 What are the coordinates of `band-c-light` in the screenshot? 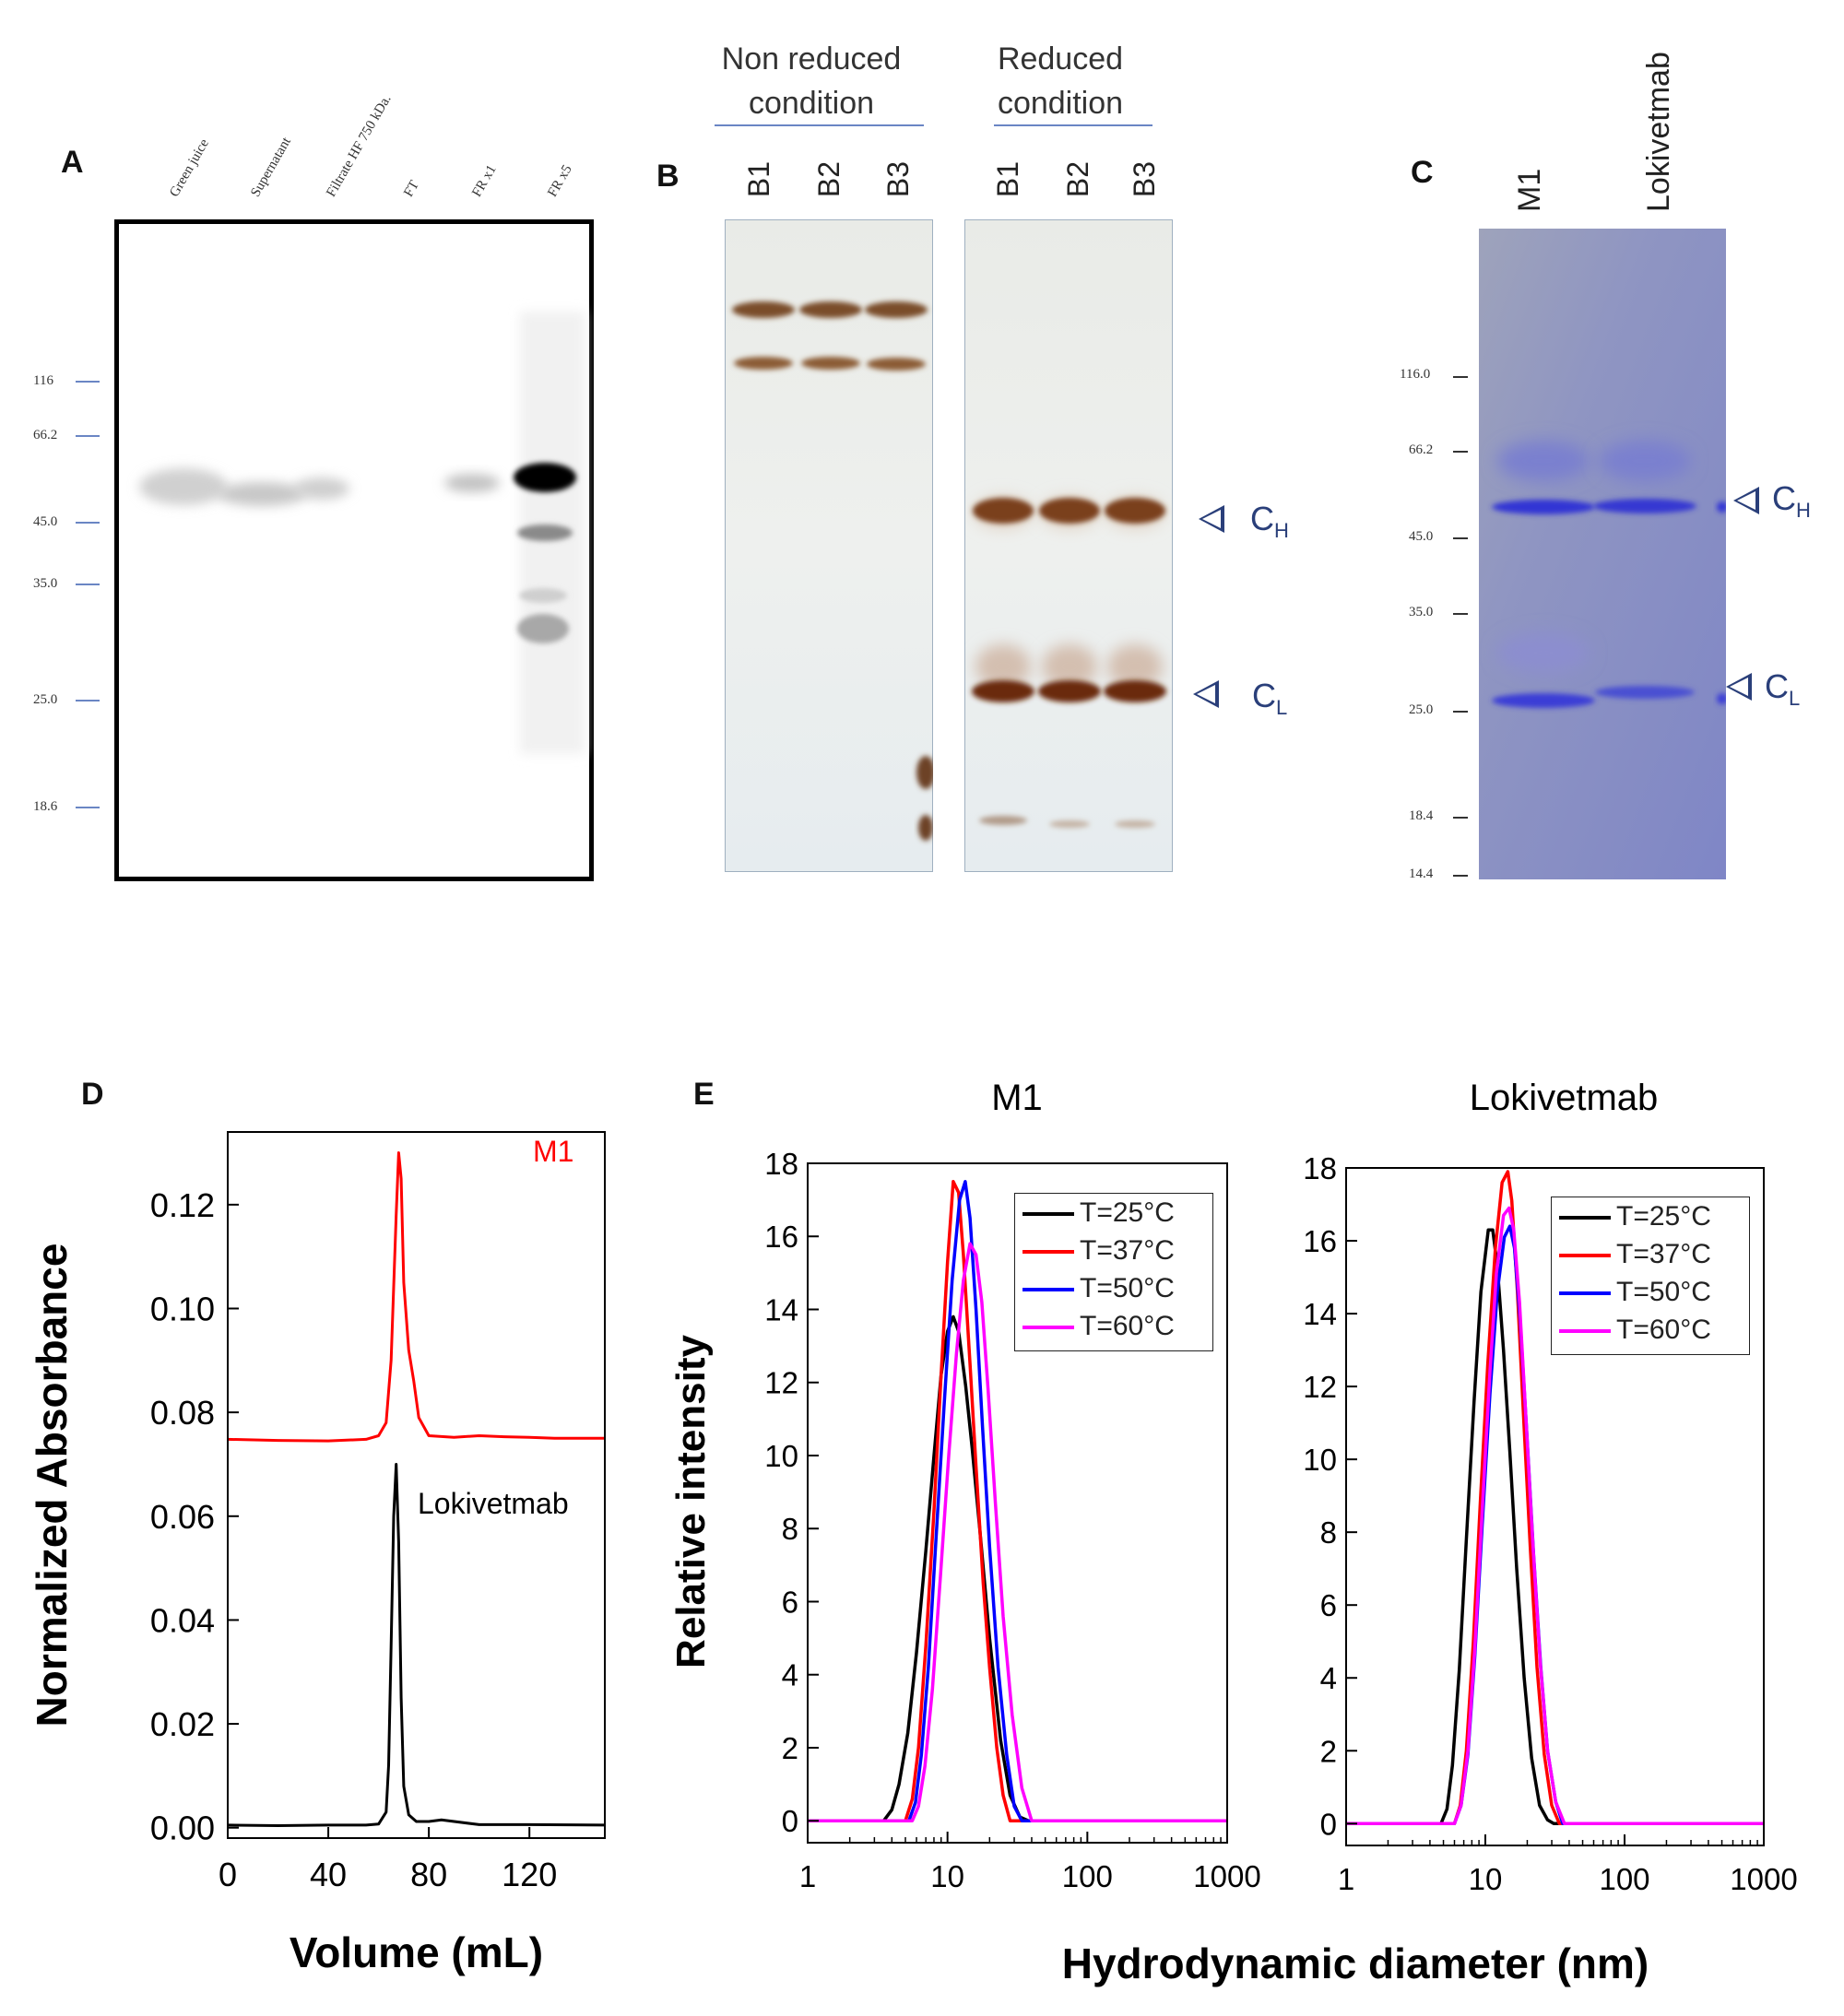 It's located at (1645, 693).